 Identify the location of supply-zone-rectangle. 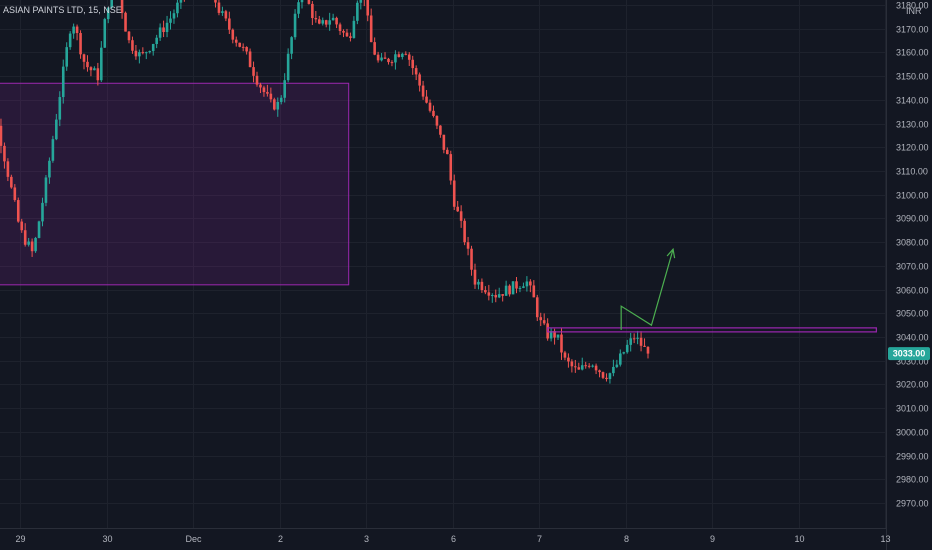
(175, 184).